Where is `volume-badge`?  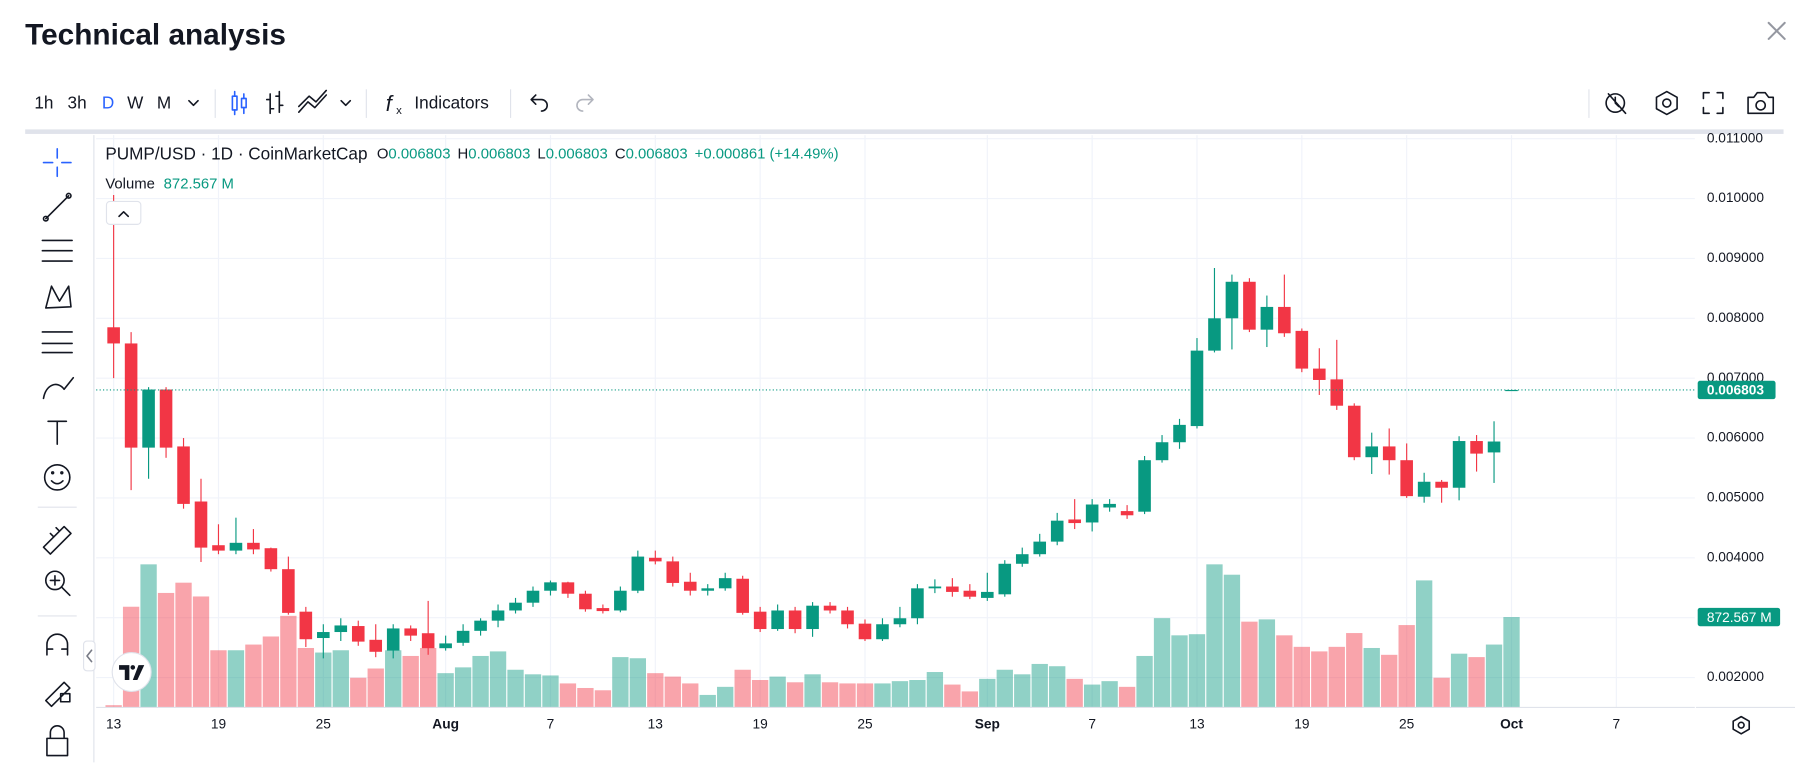 volume-badge is located at coordinates (1739, 617).